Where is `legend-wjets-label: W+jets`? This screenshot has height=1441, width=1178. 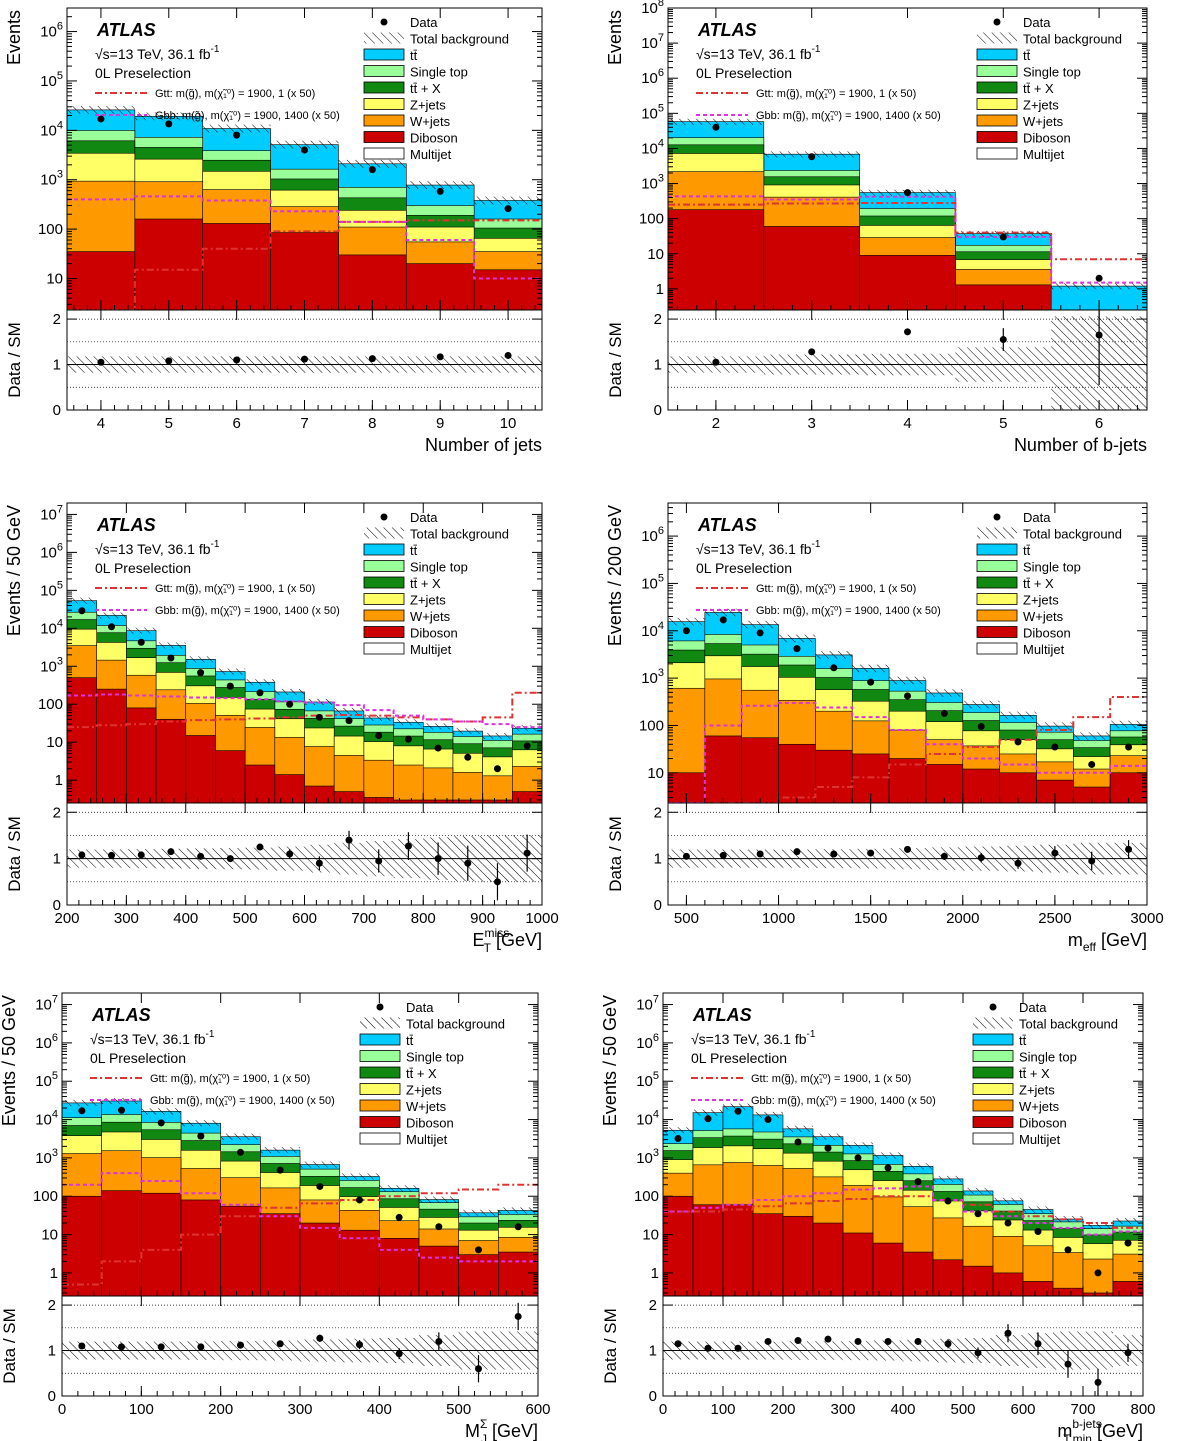 legend-wjets-label: W+jets is located at coordinates (426, 1106).